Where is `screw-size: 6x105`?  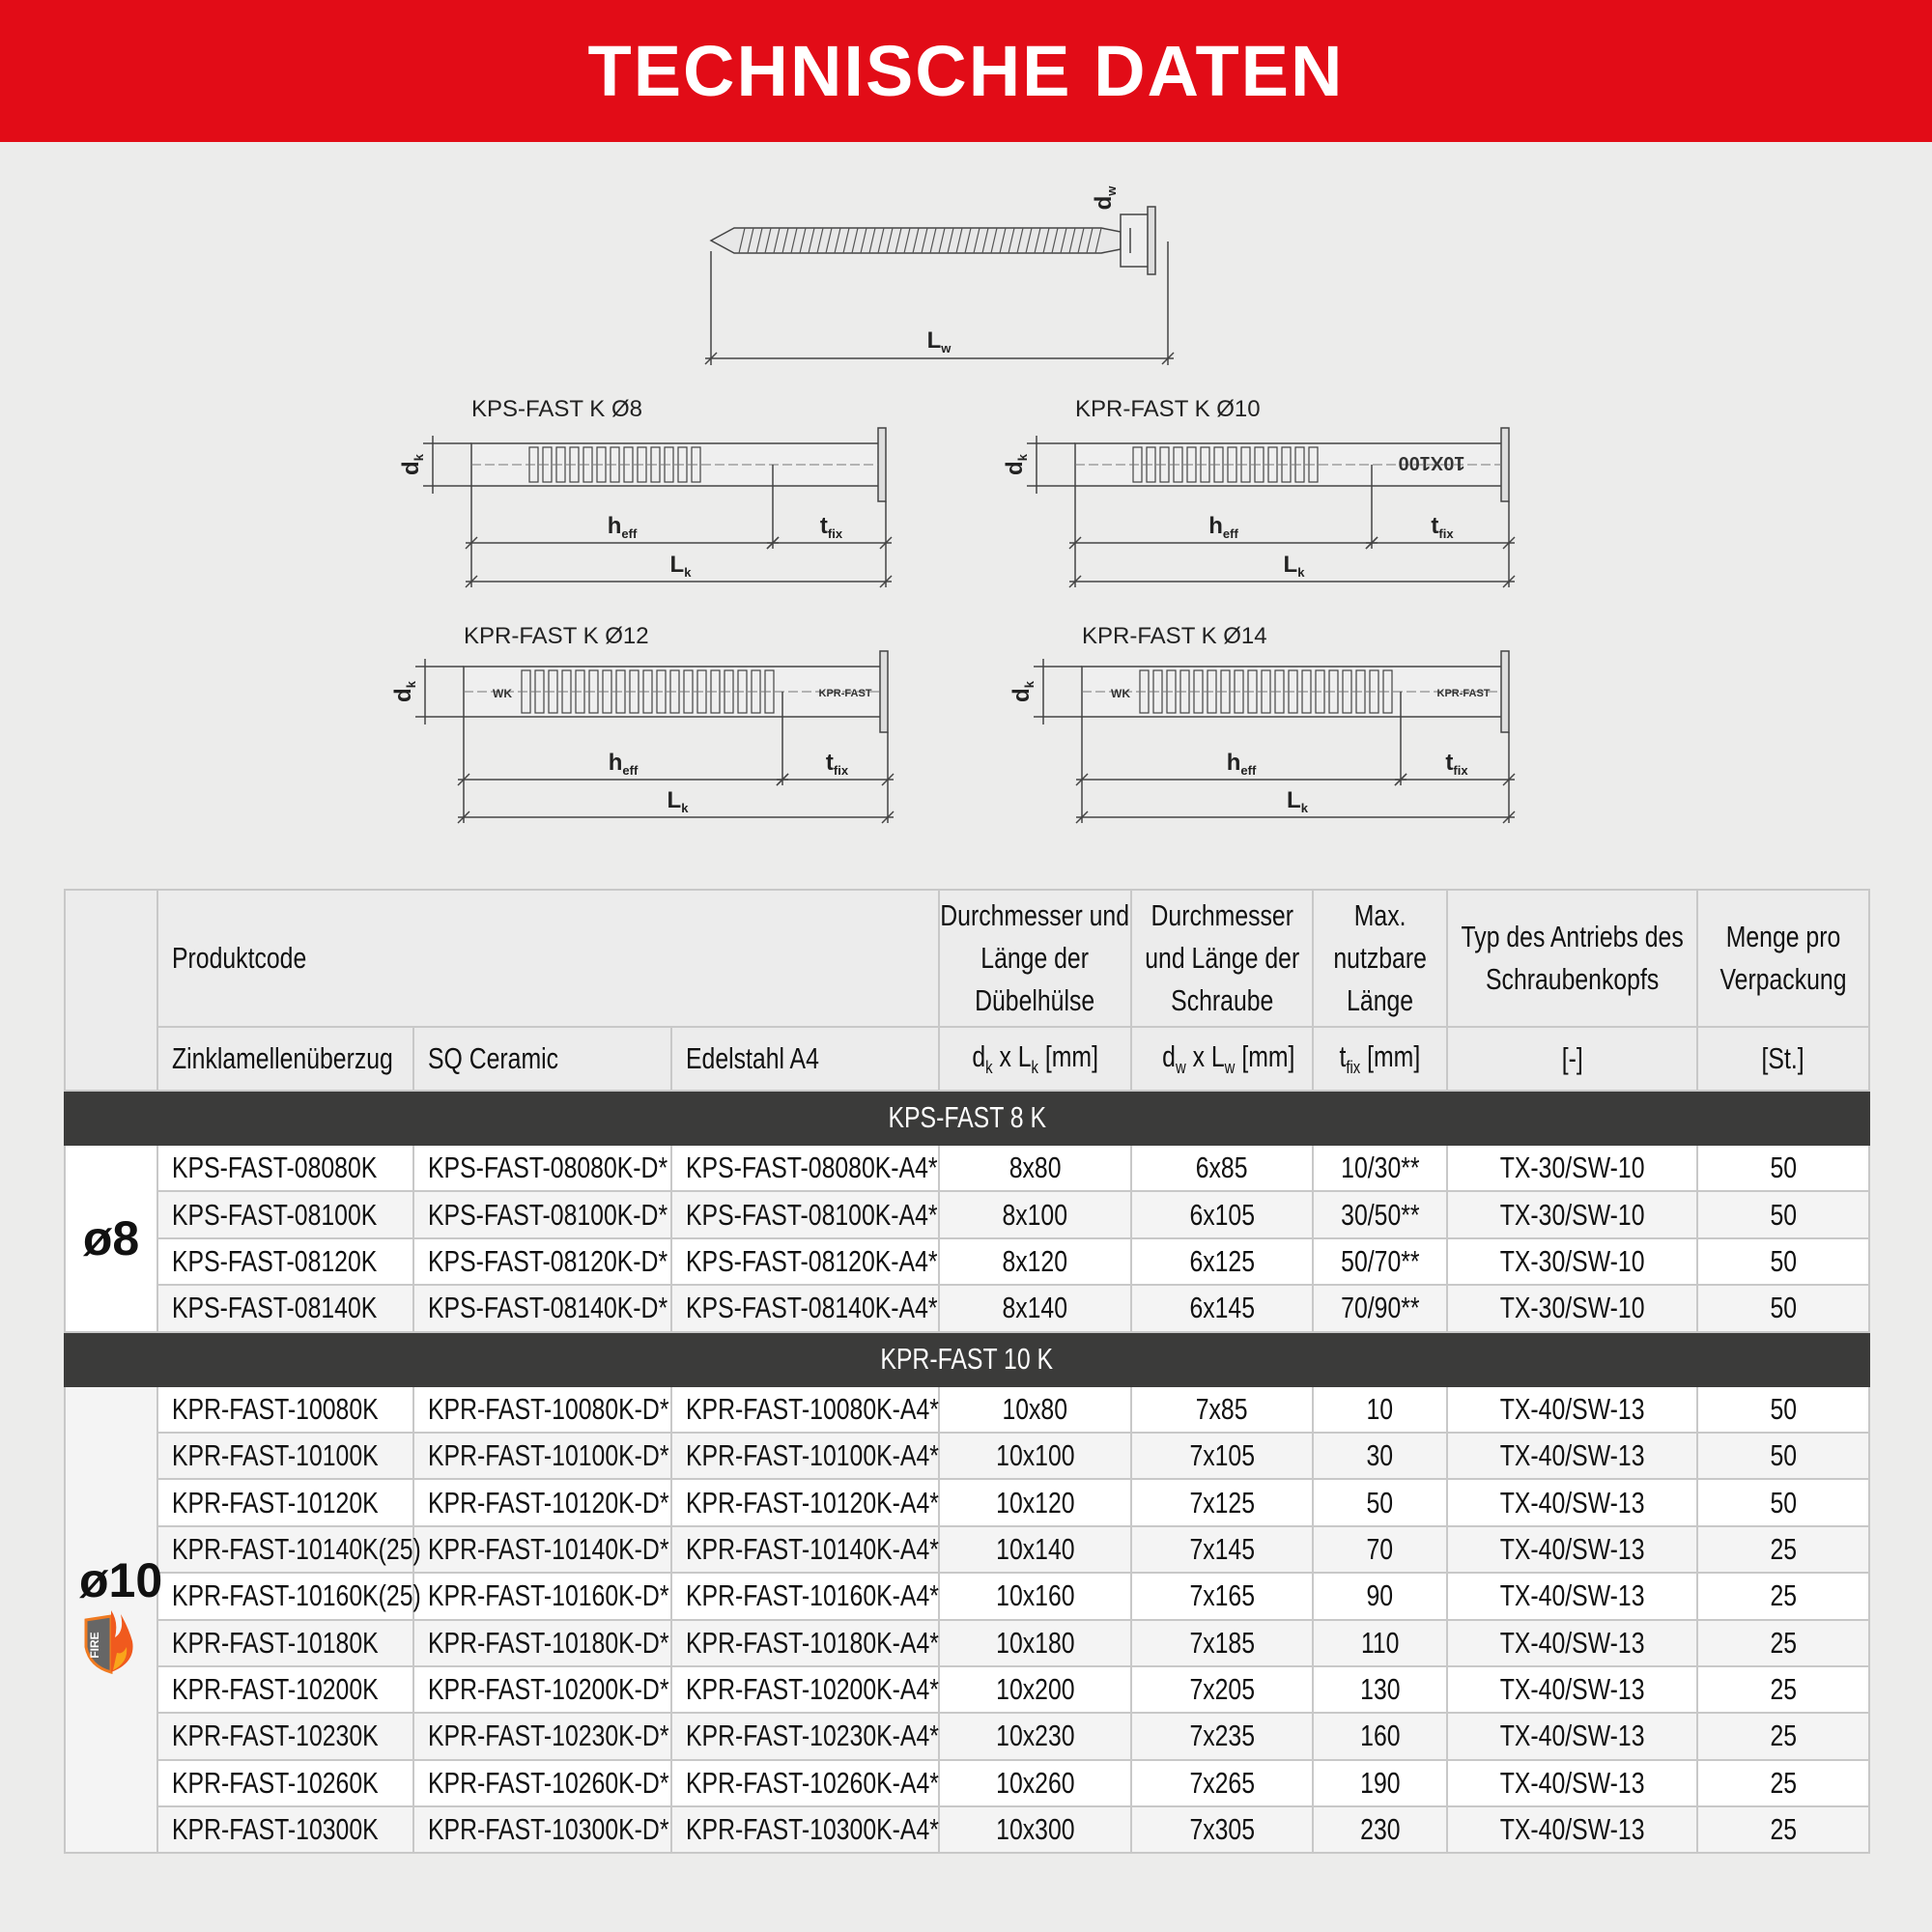 screw-size: 6x105 is located at coordinates (1222, 1214).